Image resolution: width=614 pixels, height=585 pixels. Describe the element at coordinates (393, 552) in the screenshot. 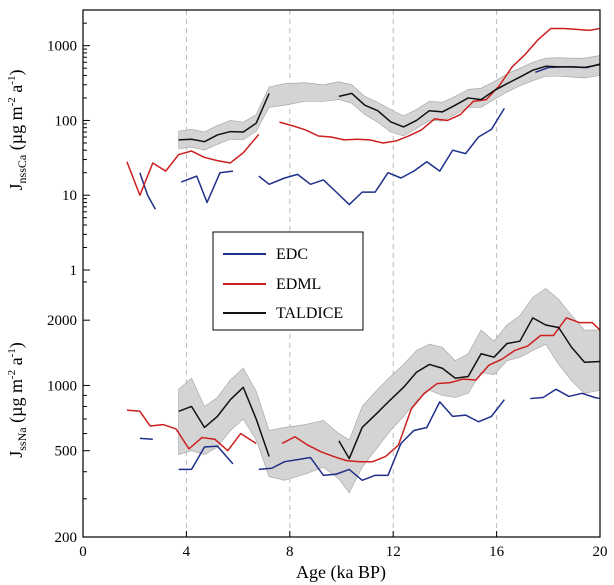

I see `x-tick-label-12: 12` at that location.